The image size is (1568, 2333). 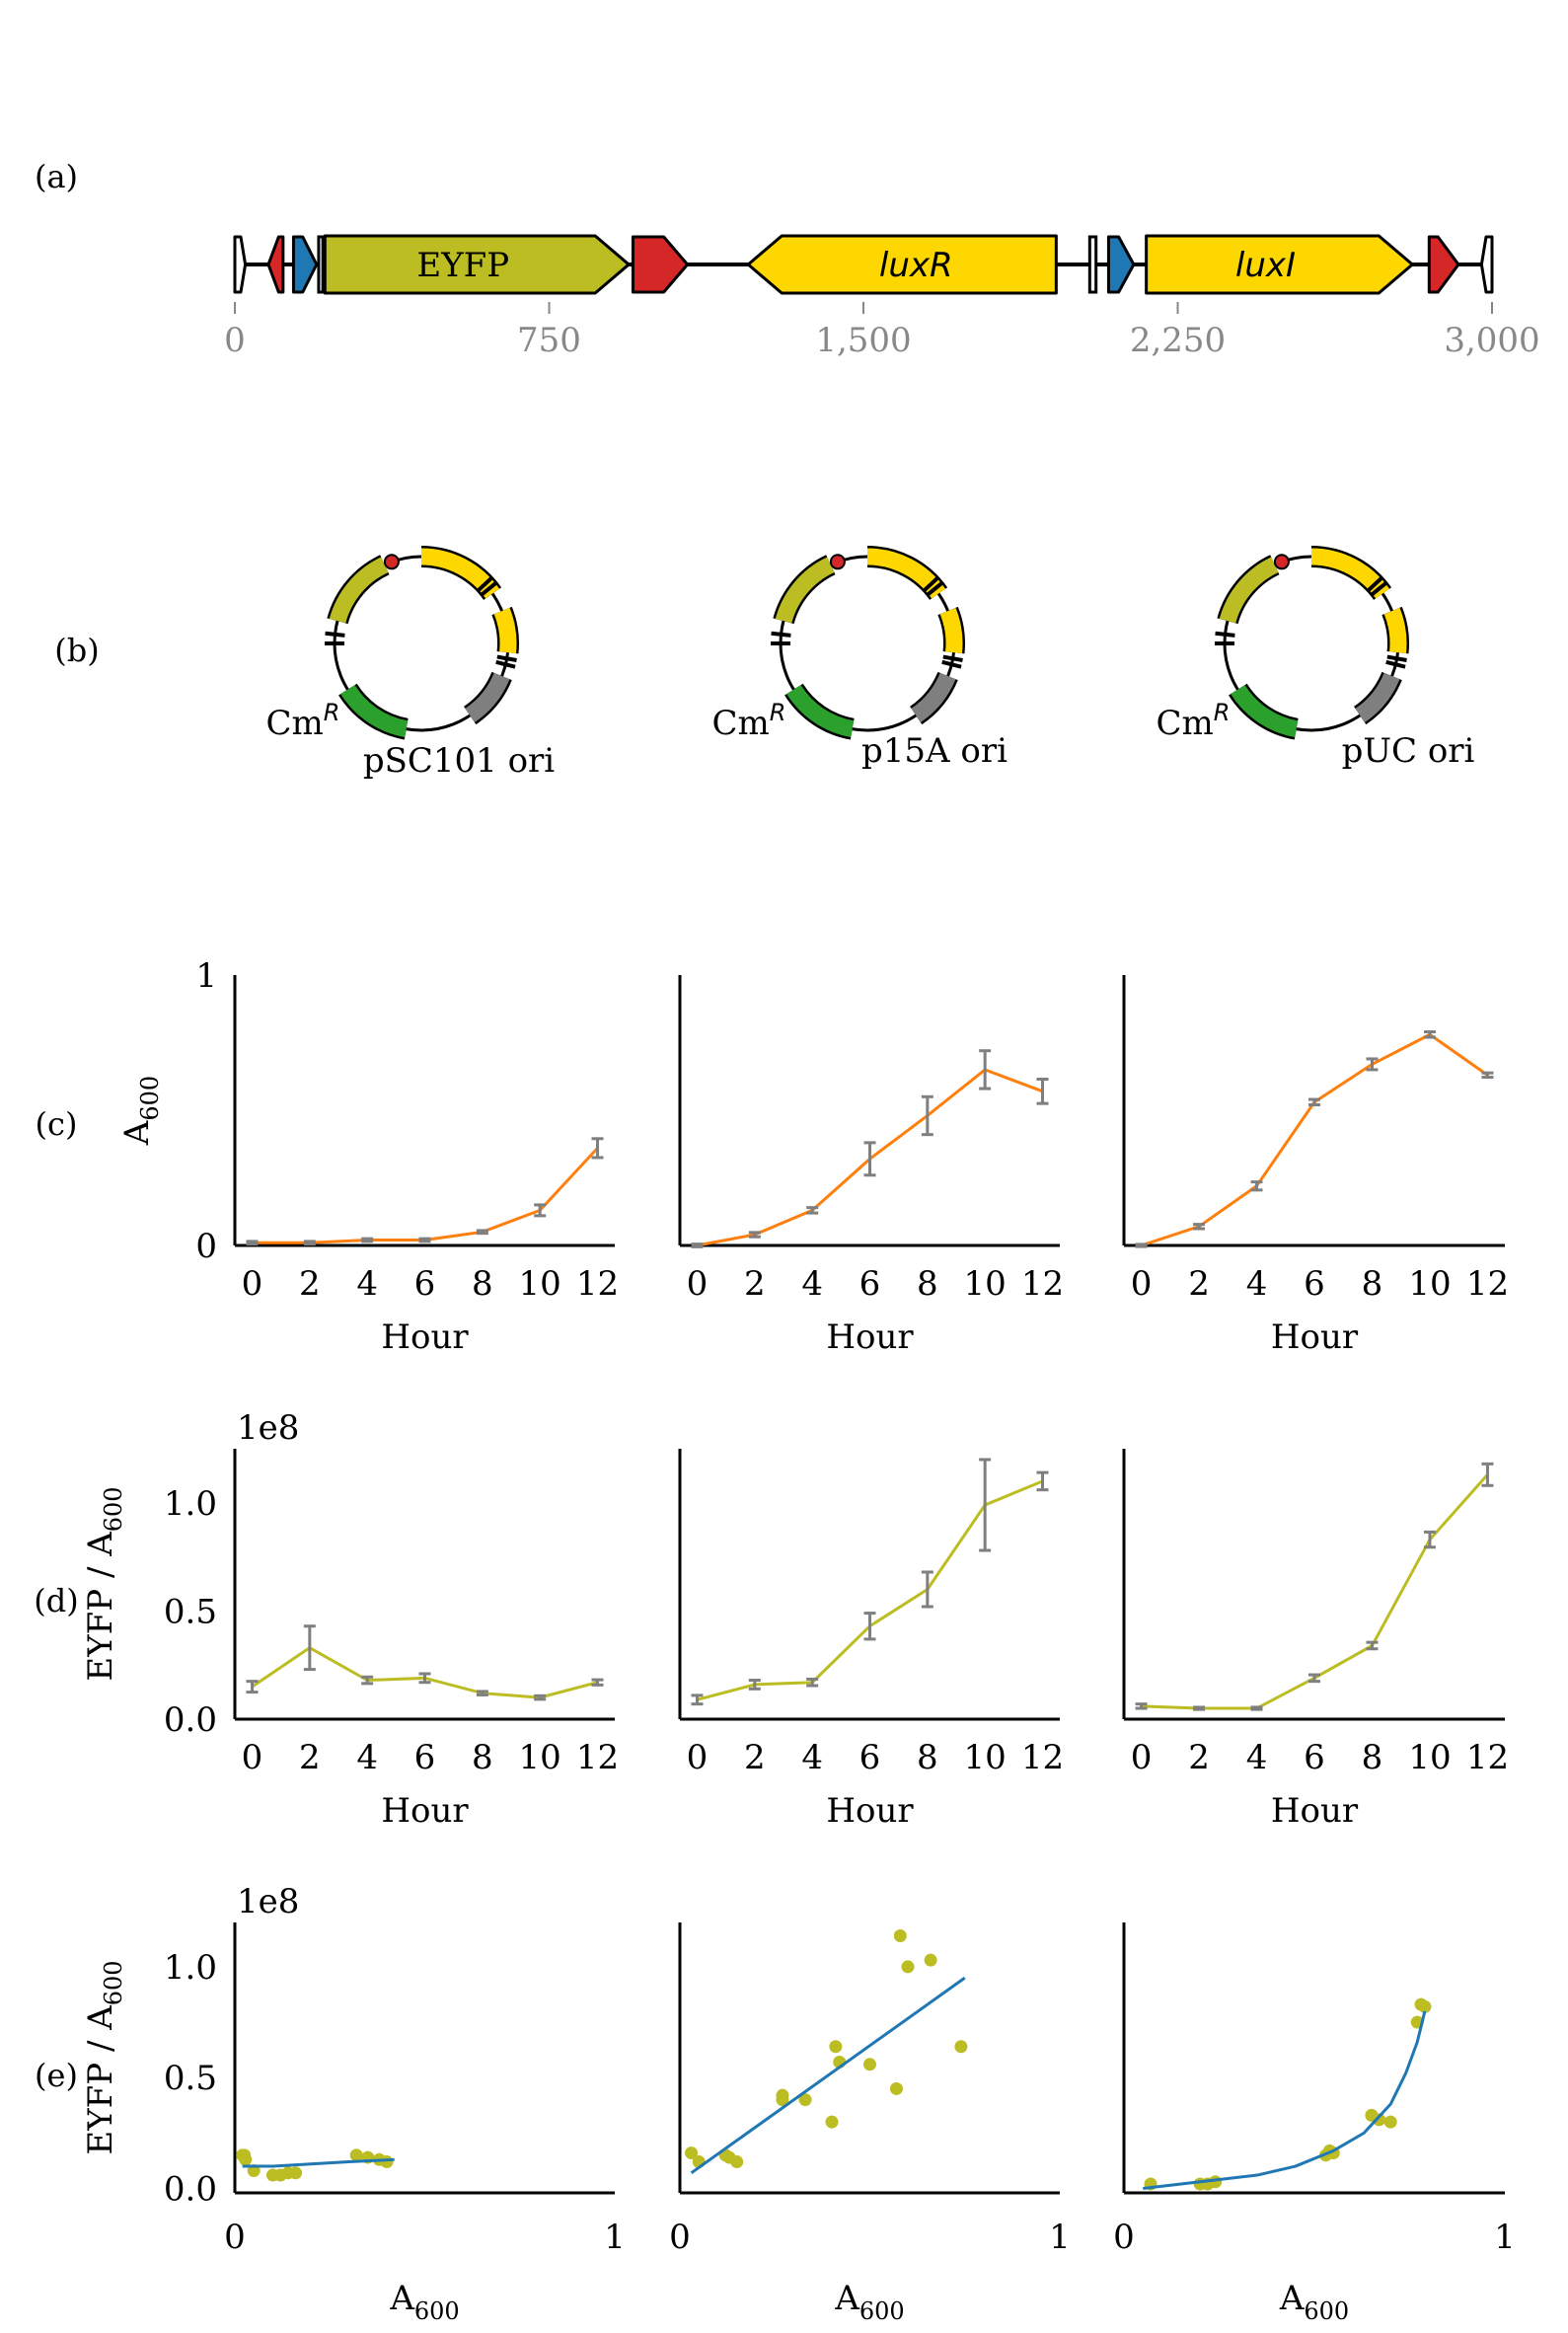 I want to click on plasmid-ori-label-0: pSC101 ori, so click(x=459, y=761).